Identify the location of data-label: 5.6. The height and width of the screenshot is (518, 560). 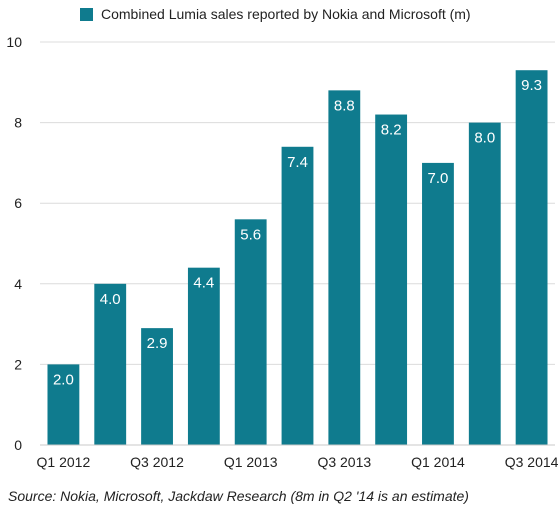
(250, 234).